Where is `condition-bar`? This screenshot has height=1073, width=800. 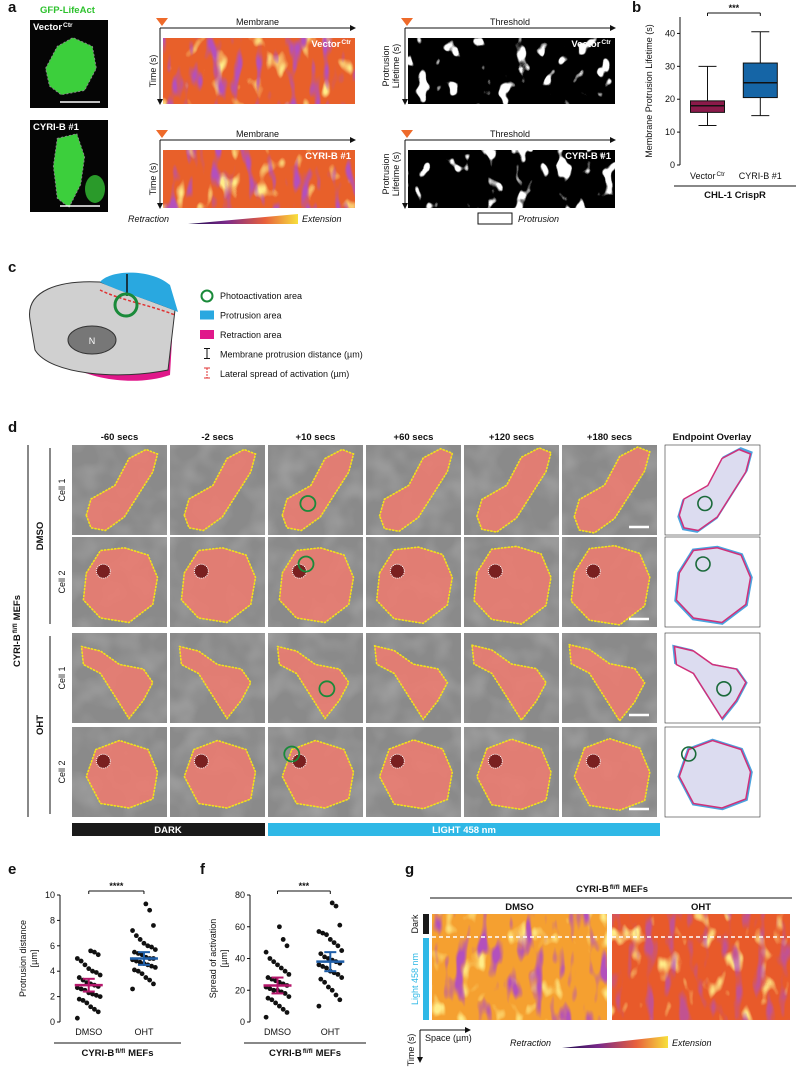
condition-bar is located at coordinates (426, 979).